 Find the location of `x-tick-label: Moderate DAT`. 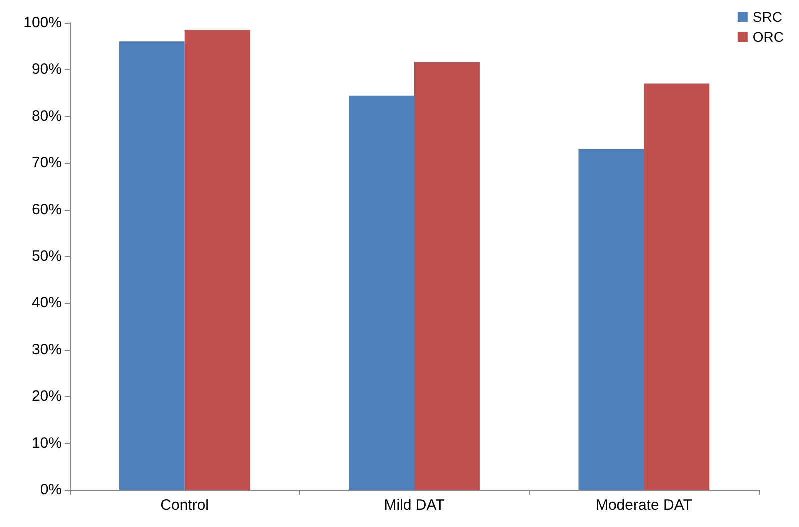

x-tick-label: Moderate DAT is located at coordinates (644, 505).